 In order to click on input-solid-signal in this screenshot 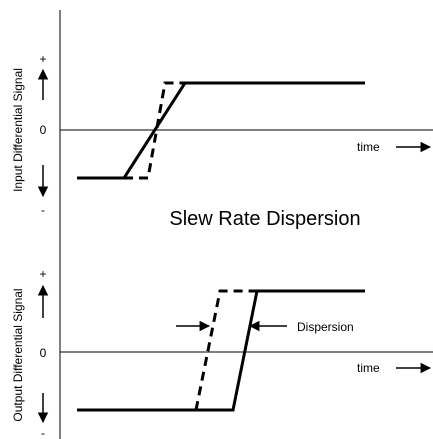, I will do `click(221, 130)`.